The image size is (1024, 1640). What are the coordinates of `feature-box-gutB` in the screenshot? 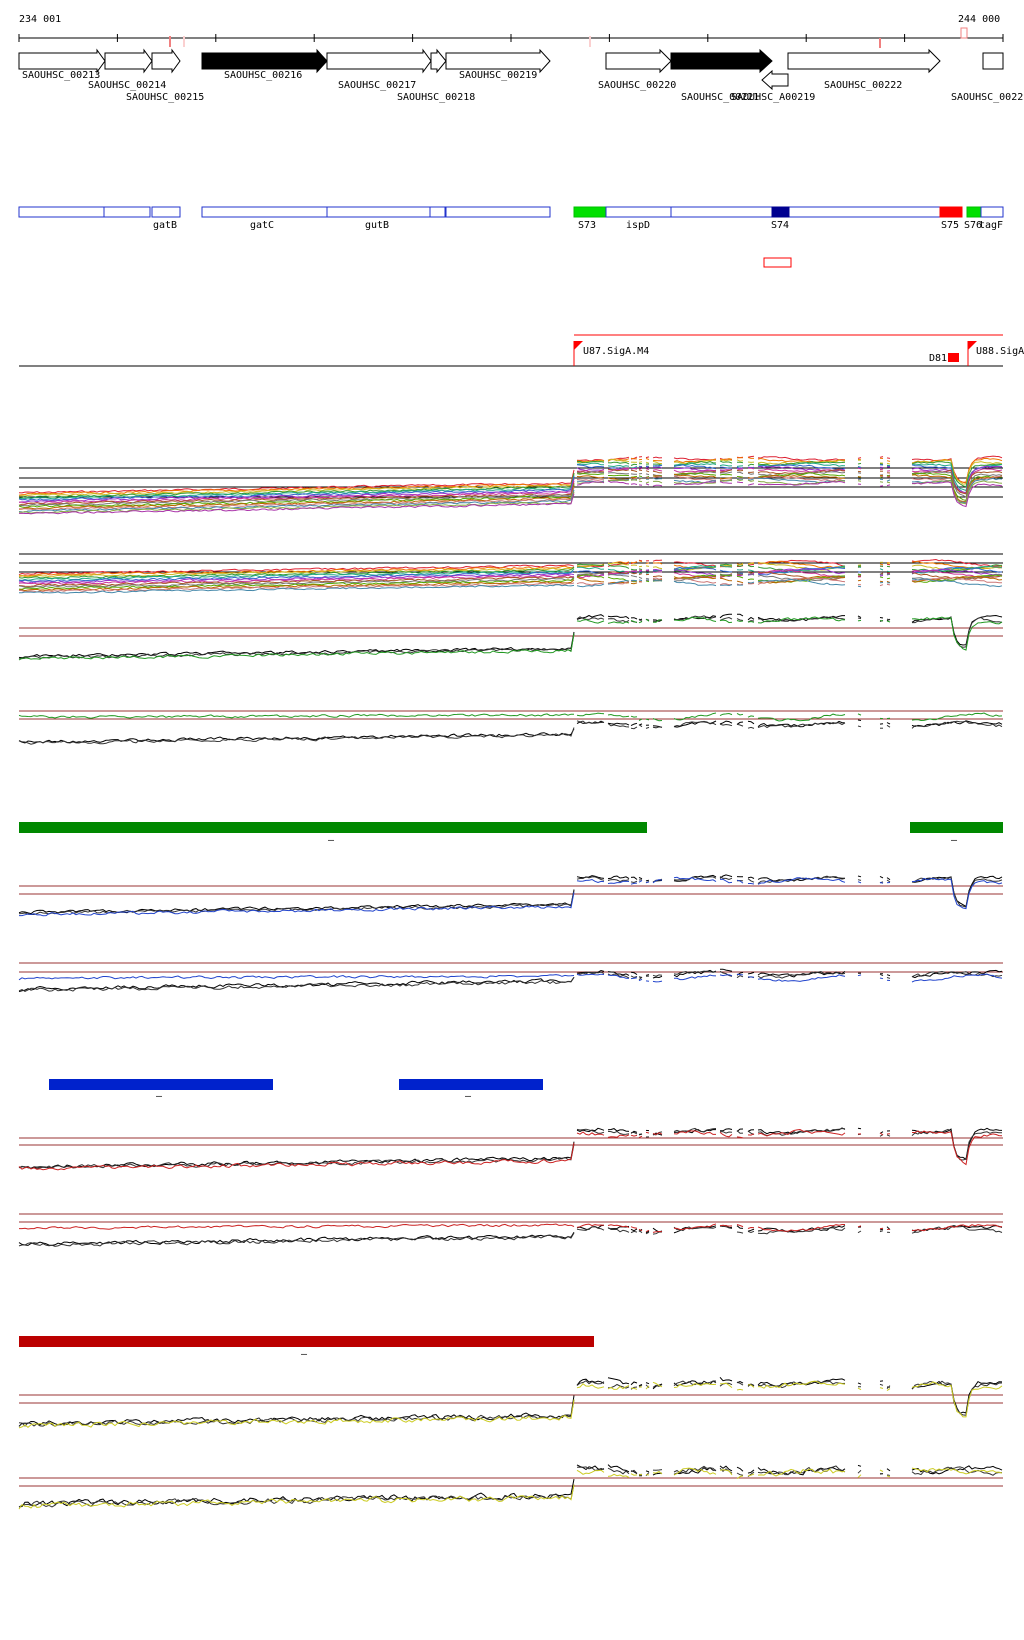 It's located at (378, 212).